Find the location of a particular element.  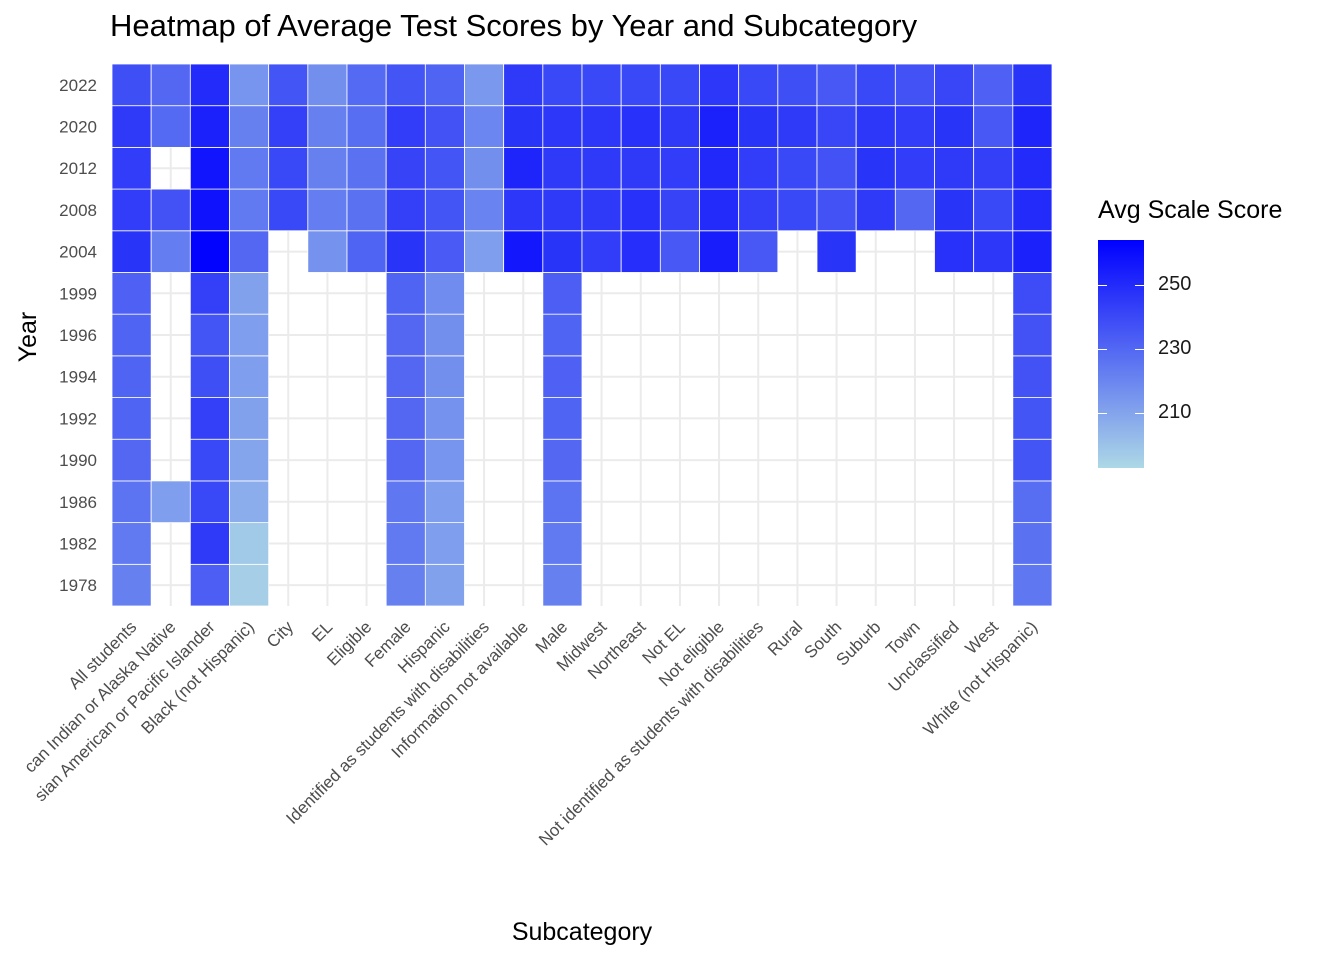

y-tick-label: 2020 is located at coordinates (78, 127).